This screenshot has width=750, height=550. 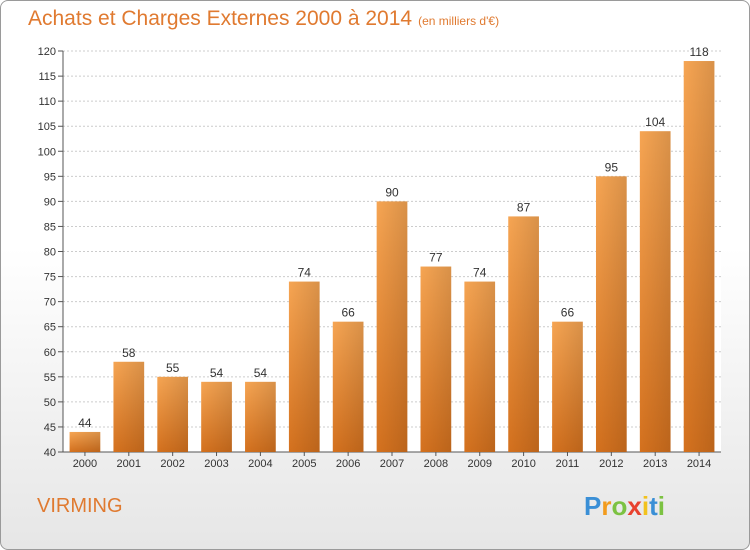 What do you see at coordinates (479, 464) in the screenshot?
I see `x-tick-label-2009: 2009` at bounding box center [479, 464].